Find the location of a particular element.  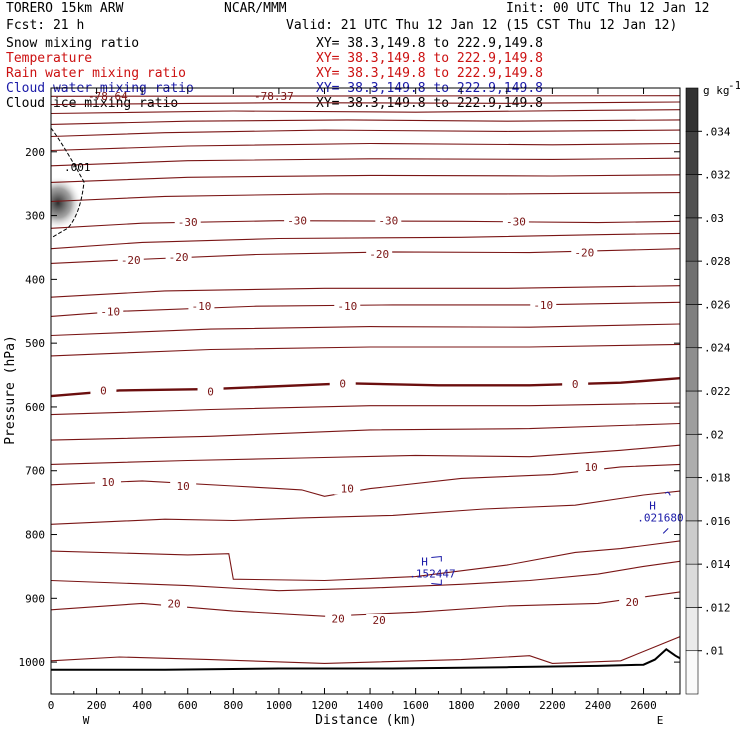

org-title: NCAR/MMM is located at coordinates (255, 8).